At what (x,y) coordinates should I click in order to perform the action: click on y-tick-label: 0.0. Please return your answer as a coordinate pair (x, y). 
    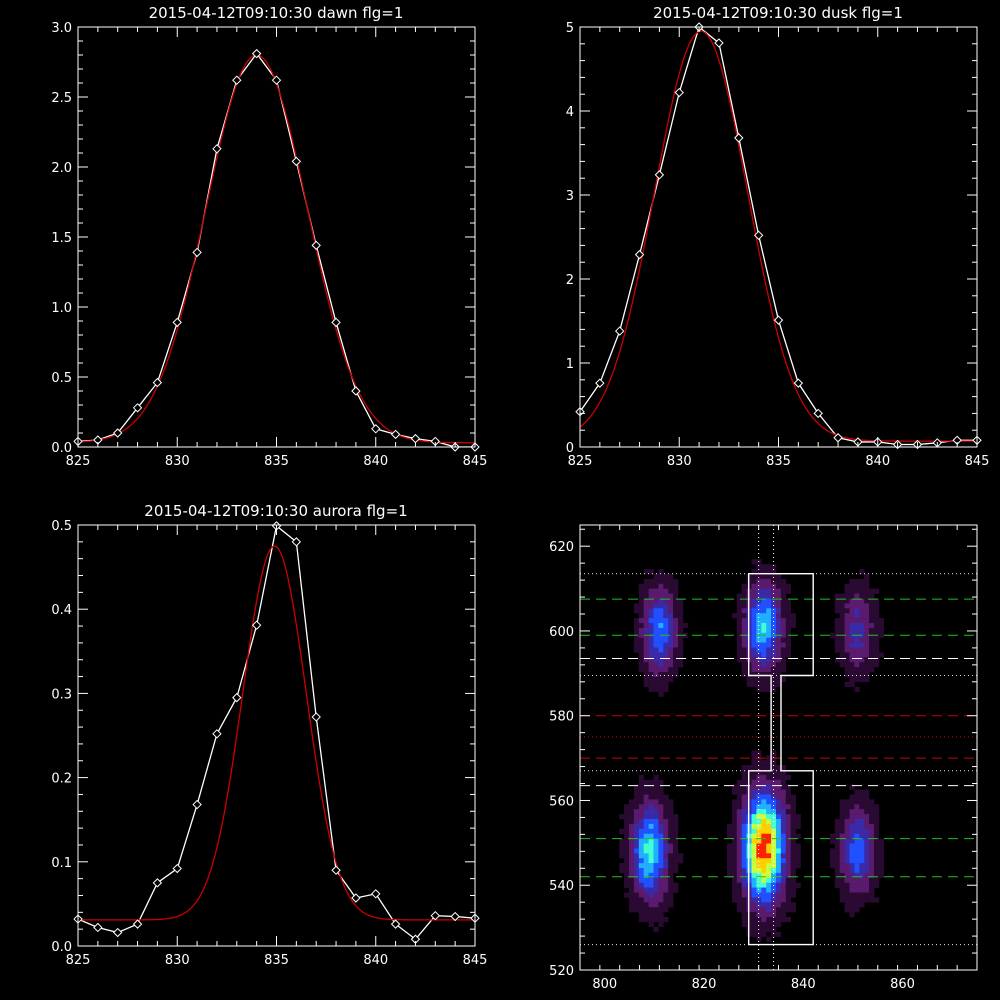
    Looking at the image, I should click on (61, 947).